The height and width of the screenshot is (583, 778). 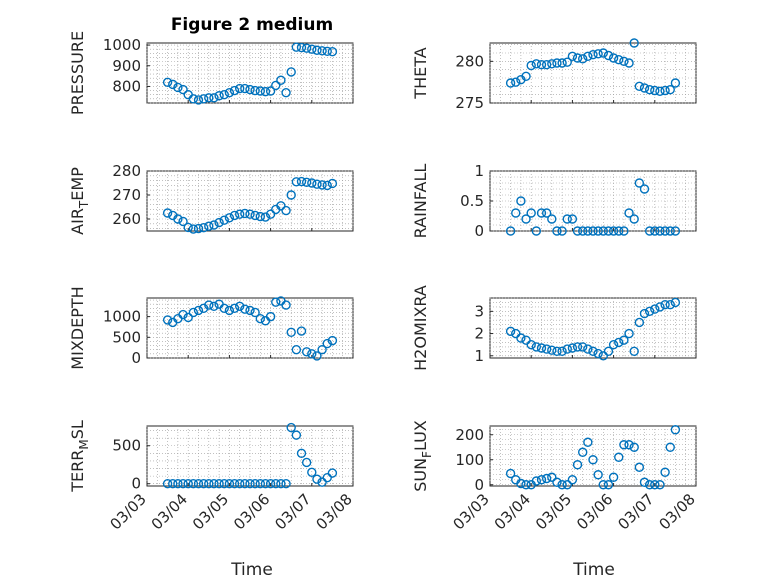 I want to click on y-tick-label: 1000, so click(x=122, y=45).